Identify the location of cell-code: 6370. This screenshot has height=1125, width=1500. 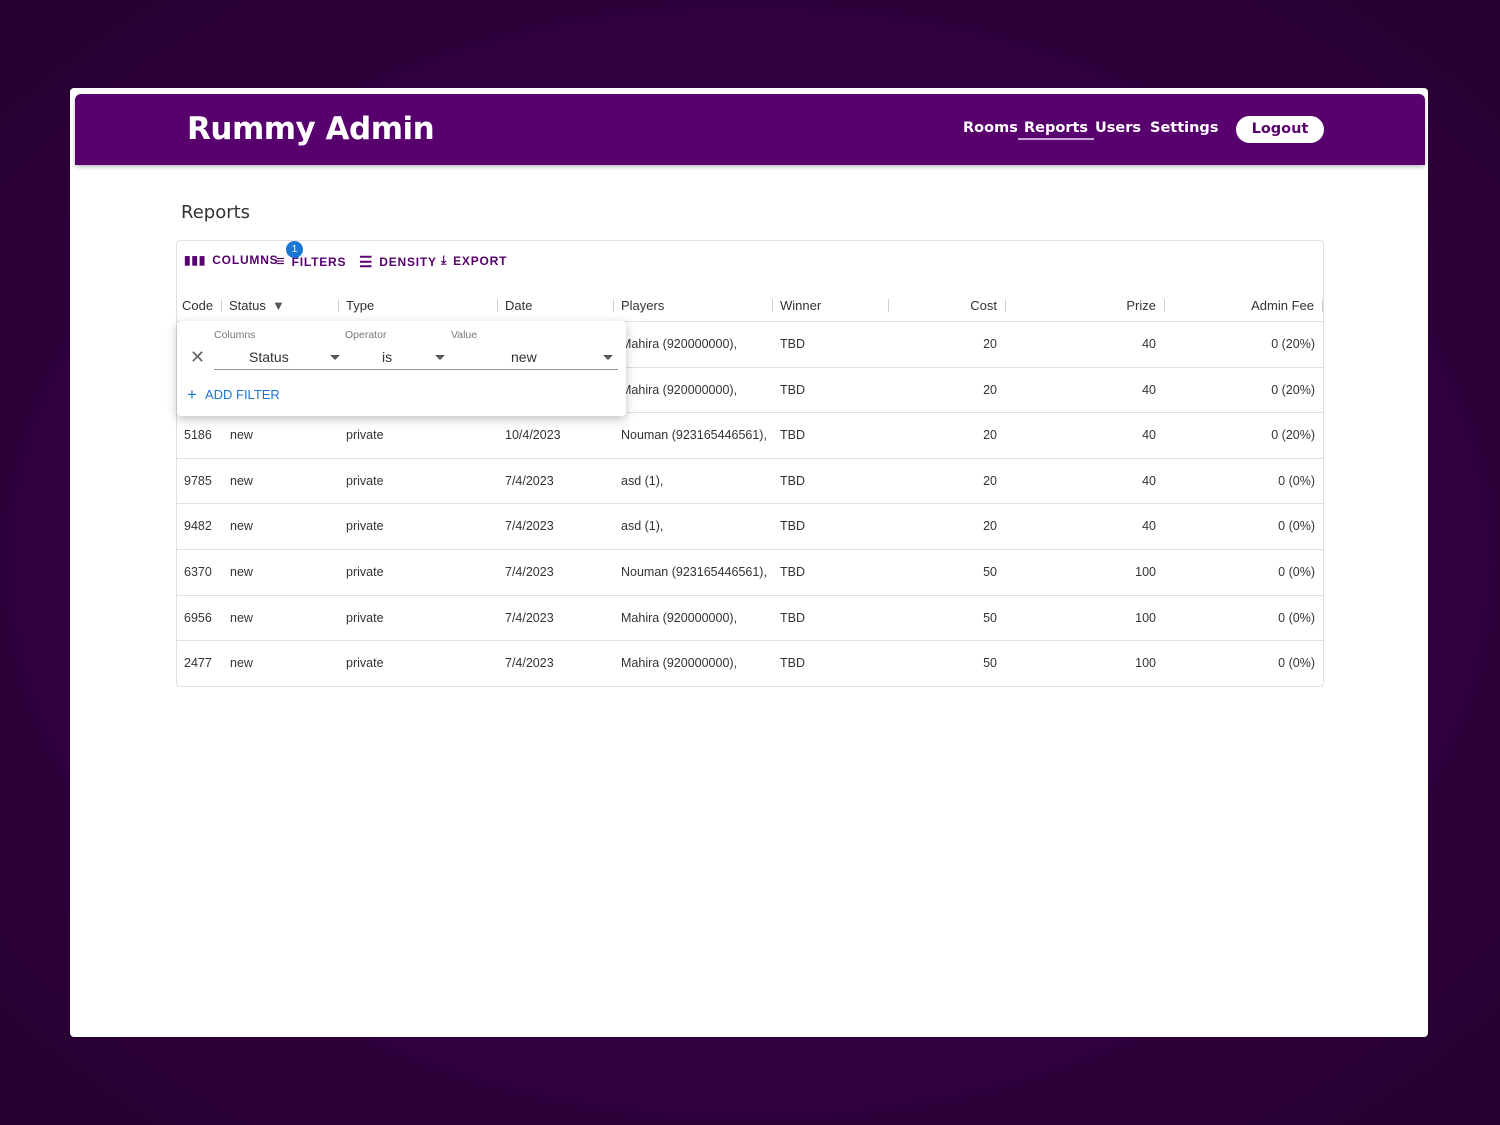
(198, 572).